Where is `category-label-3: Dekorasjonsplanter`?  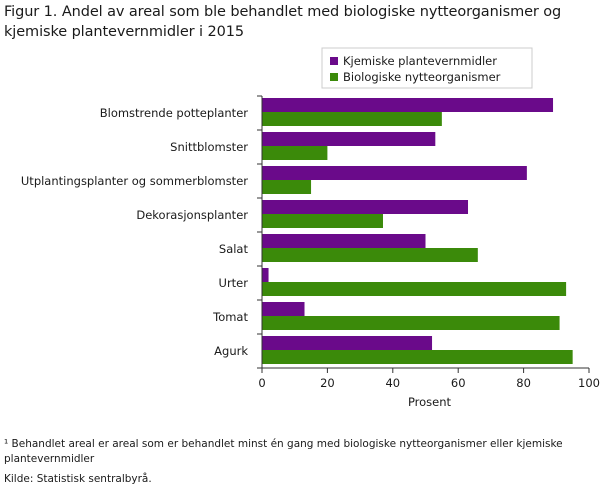
category-label-3: Dekorasjonsplanter is located at coordinates (192, 215).